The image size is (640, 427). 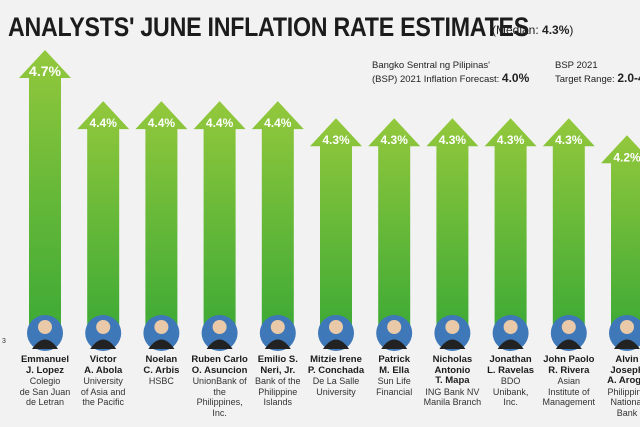 I want to click on chart-title: ANALYSTS' JUNE INFLATION RATE ESTIMATES, so click(x=268, y=27).